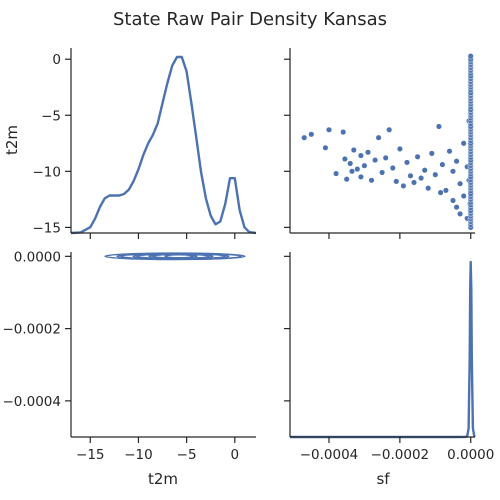 This screenshot has height=500, width=500. Describe the element at coordinates (138, 455) in the screenshot. I see `panel-kde2d-xtick-label: −10` at that location.